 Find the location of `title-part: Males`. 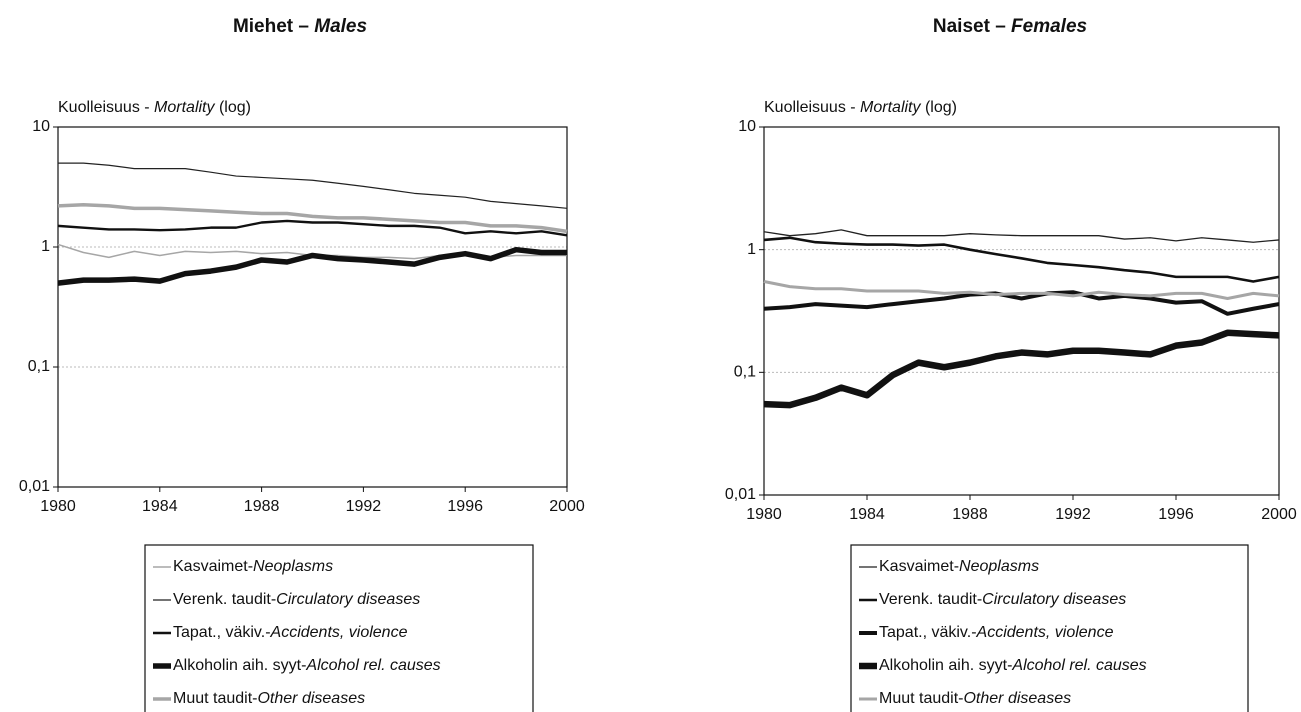

title-part: Males is located at coordinates (340, 26).